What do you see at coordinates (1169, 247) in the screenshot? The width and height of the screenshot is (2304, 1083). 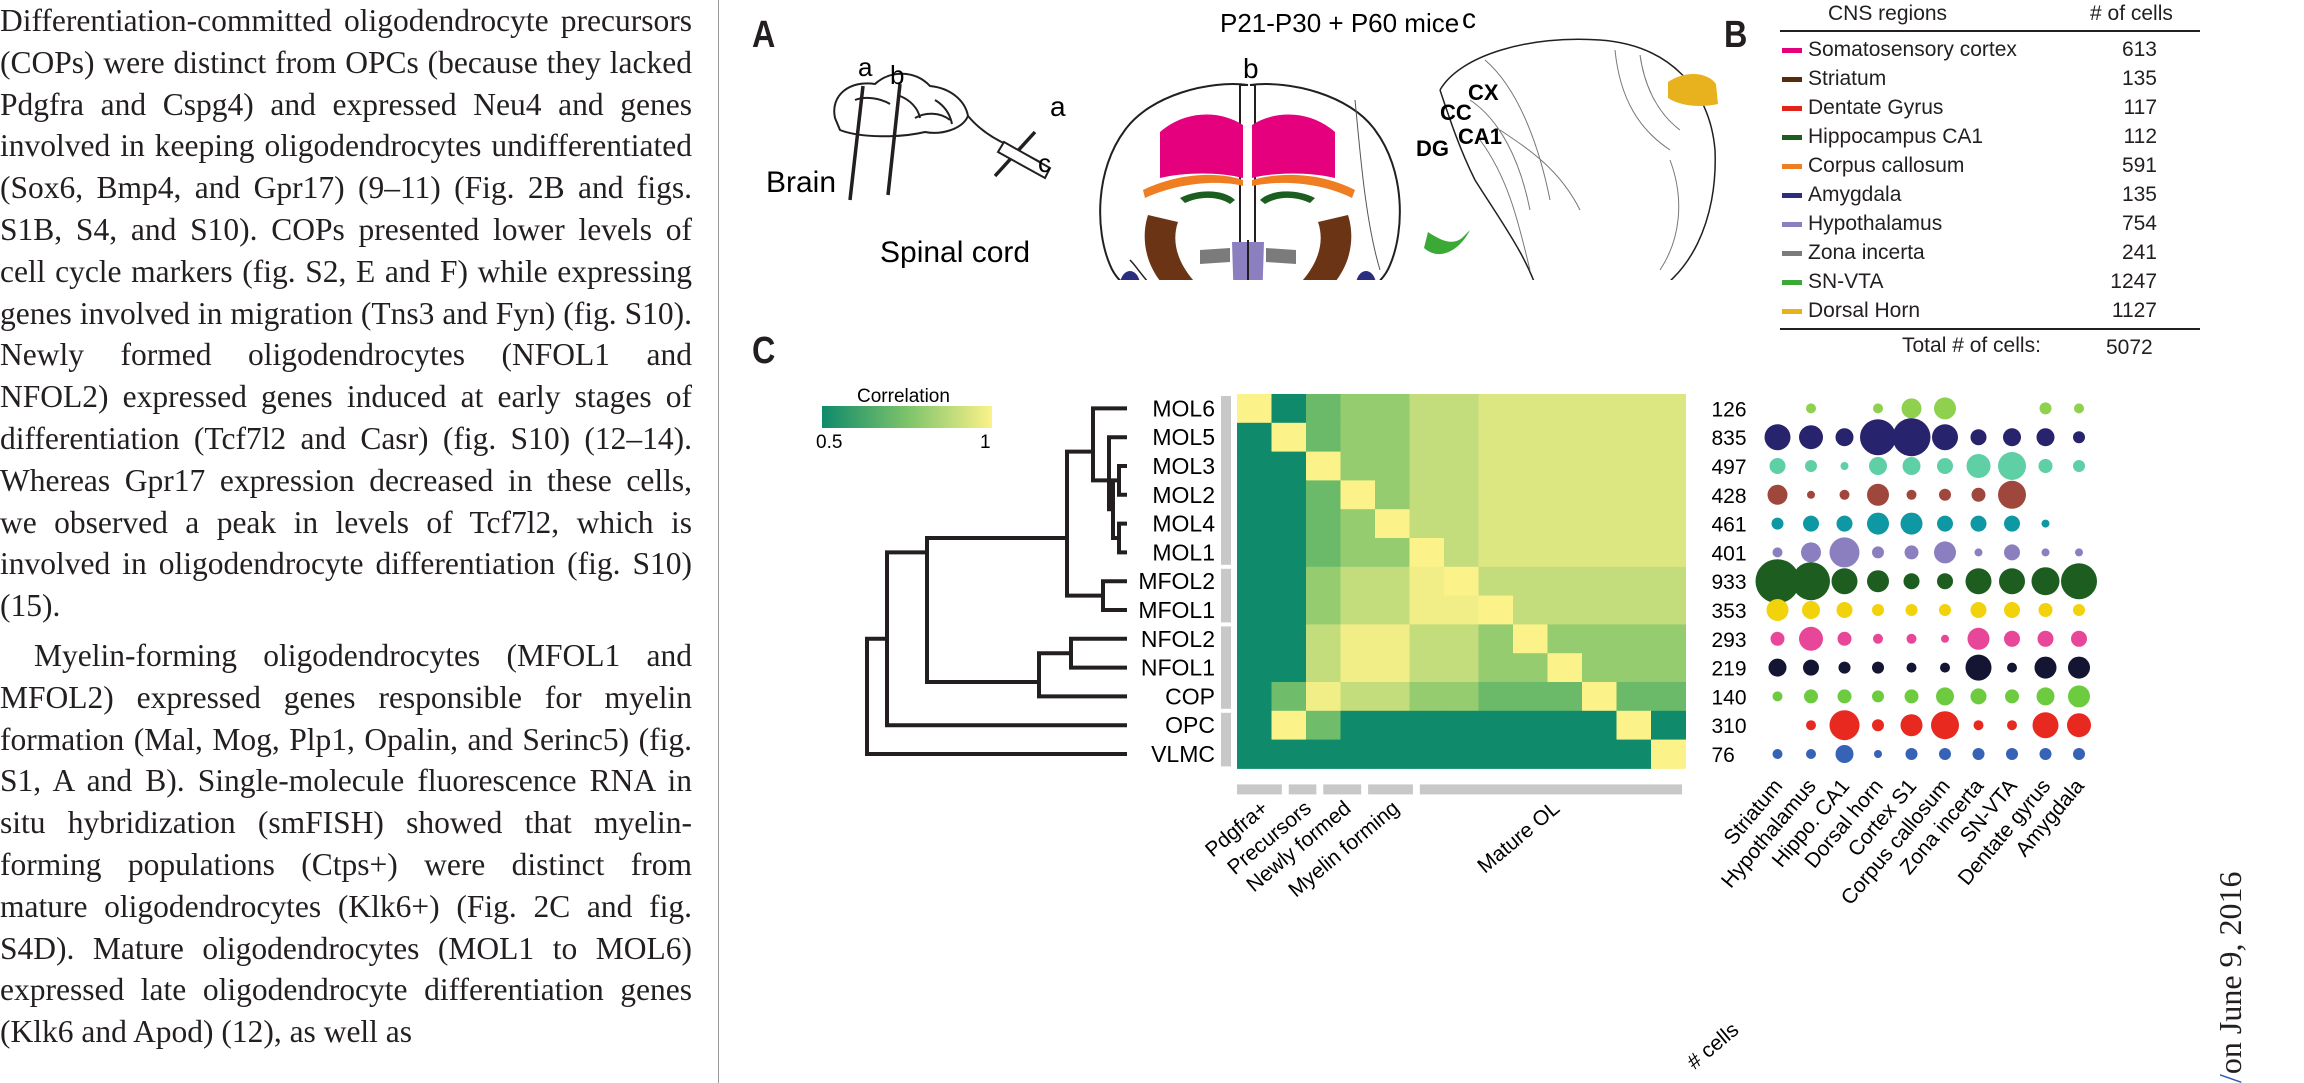 I see `region-striatum-left` at bounding box center [1169, 247].